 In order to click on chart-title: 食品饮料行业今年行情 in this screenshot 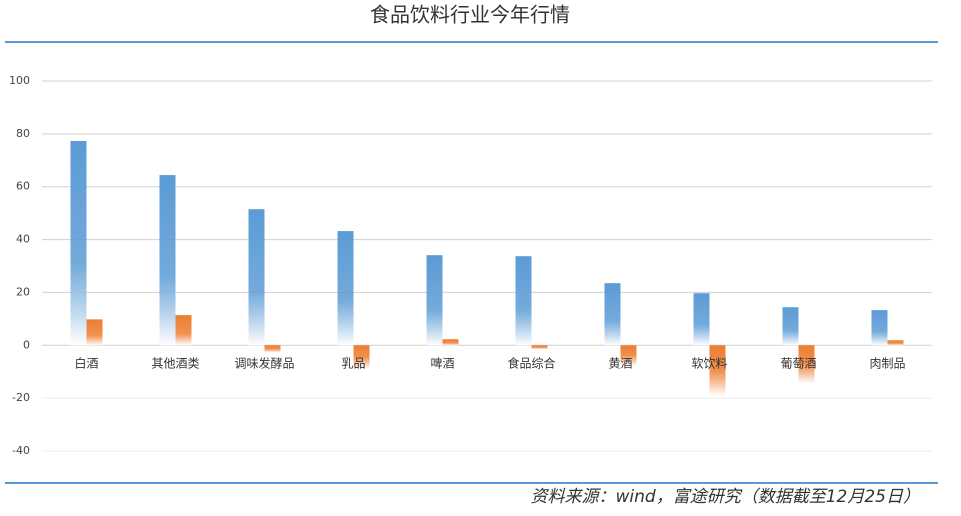, I will do `click(470, 15)`.